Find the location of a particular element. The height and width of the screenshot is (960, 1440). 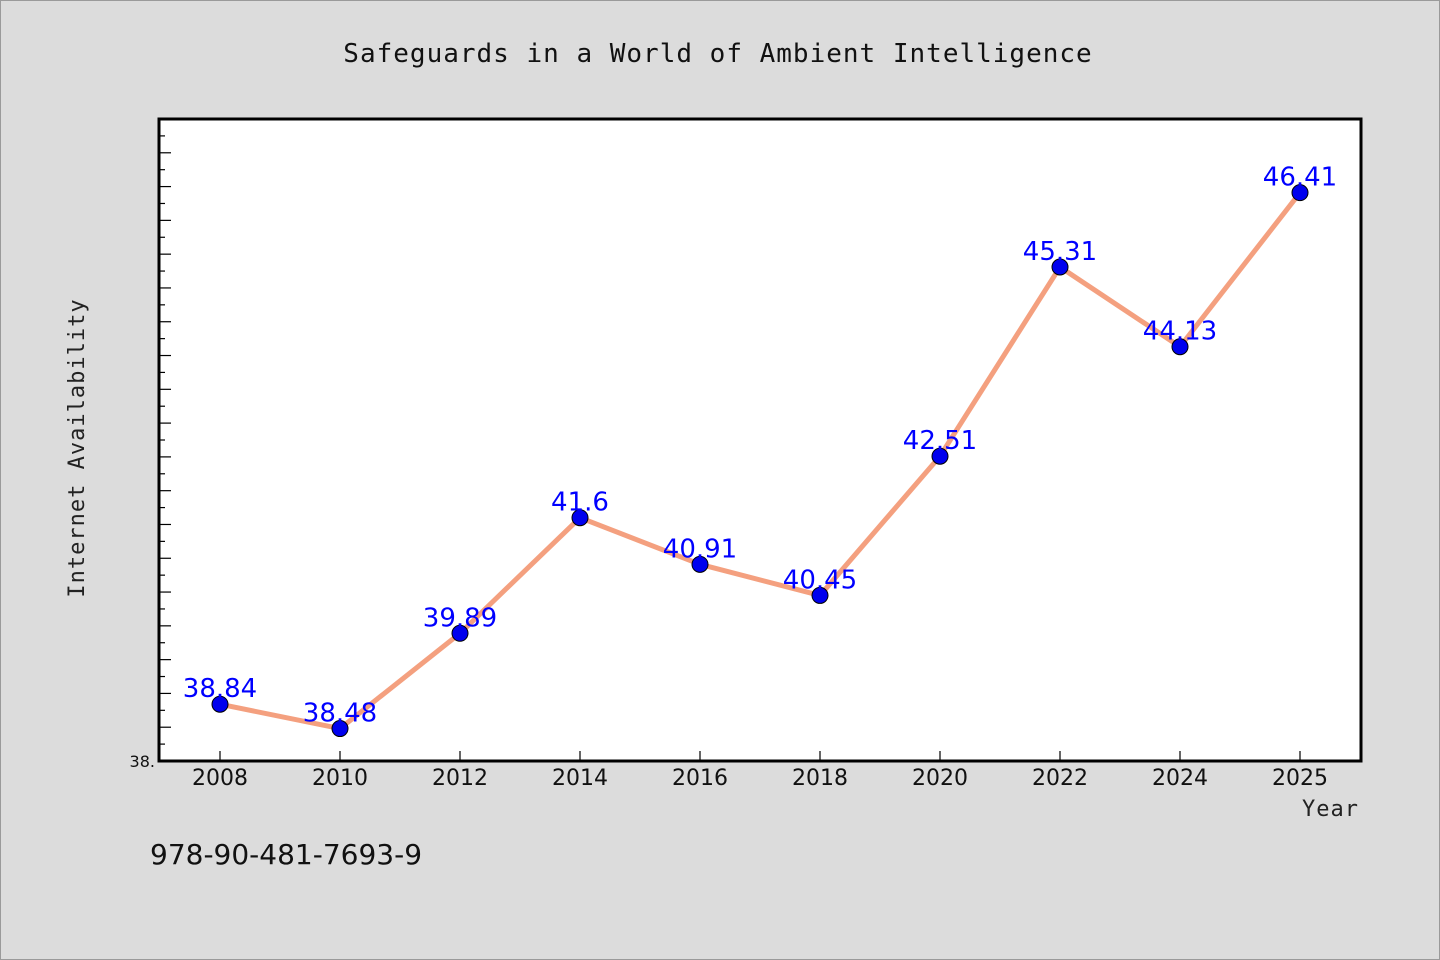

x-tick-label: 2012 is located at coordinates (460, 778).